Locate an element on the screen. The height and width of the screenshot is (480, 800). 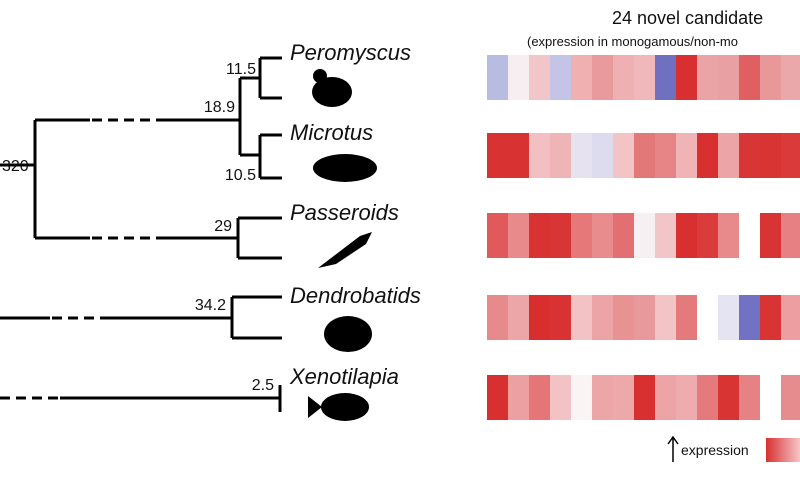
species-label: Microtus is located at coordinates (331, 132).